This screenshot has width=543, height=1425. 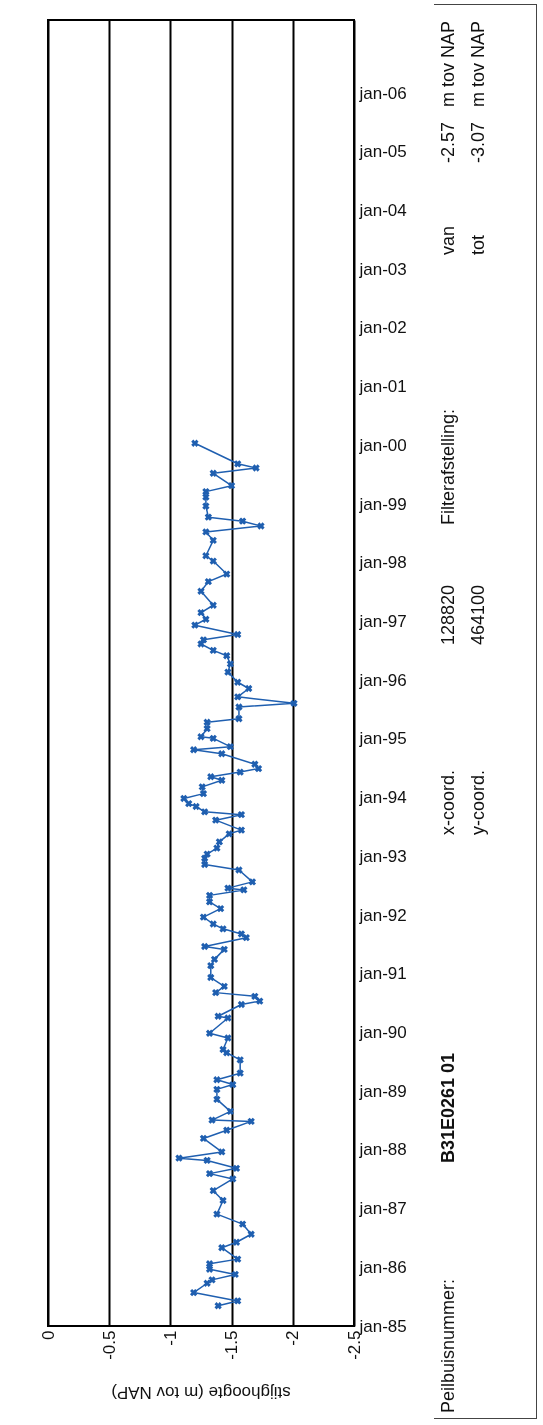 I want to click on y-tick-label: jan-87, so click(x=382, y=1209).